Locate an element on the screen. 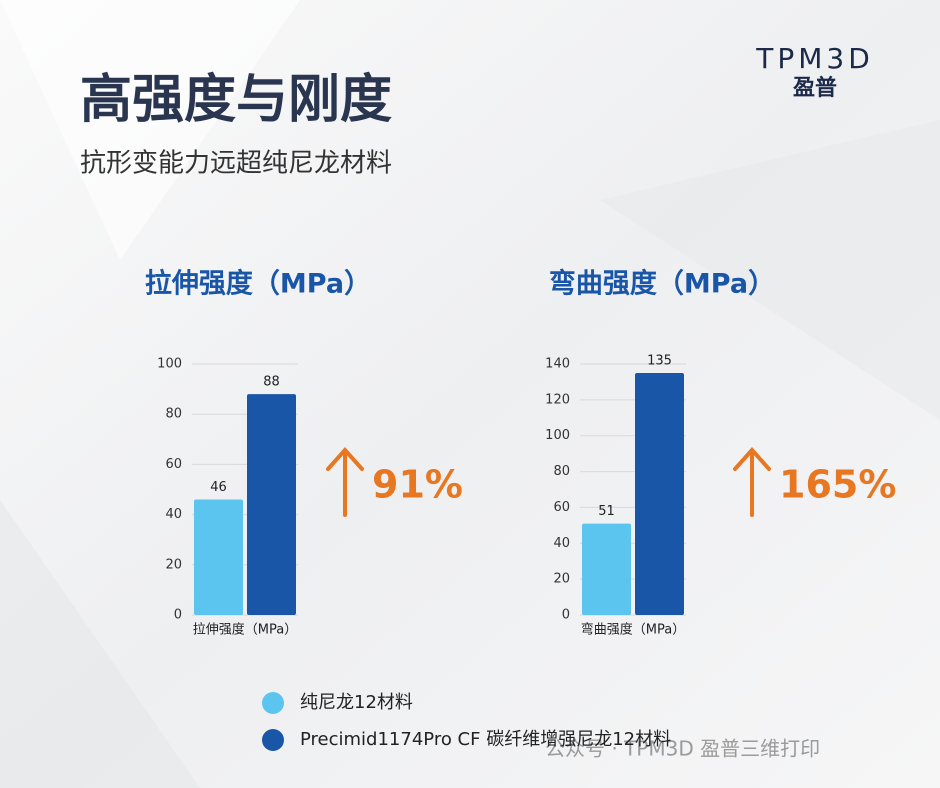 The width and height of the screenshot is (940, 788). y-tick-label: 140 is located at coordinates (557, 364).